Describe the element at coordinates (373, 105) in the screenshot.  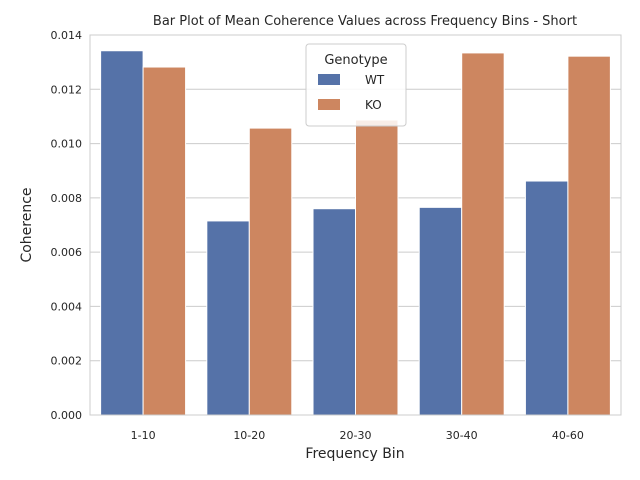
I see `legend-label-ko: KO` at that location.